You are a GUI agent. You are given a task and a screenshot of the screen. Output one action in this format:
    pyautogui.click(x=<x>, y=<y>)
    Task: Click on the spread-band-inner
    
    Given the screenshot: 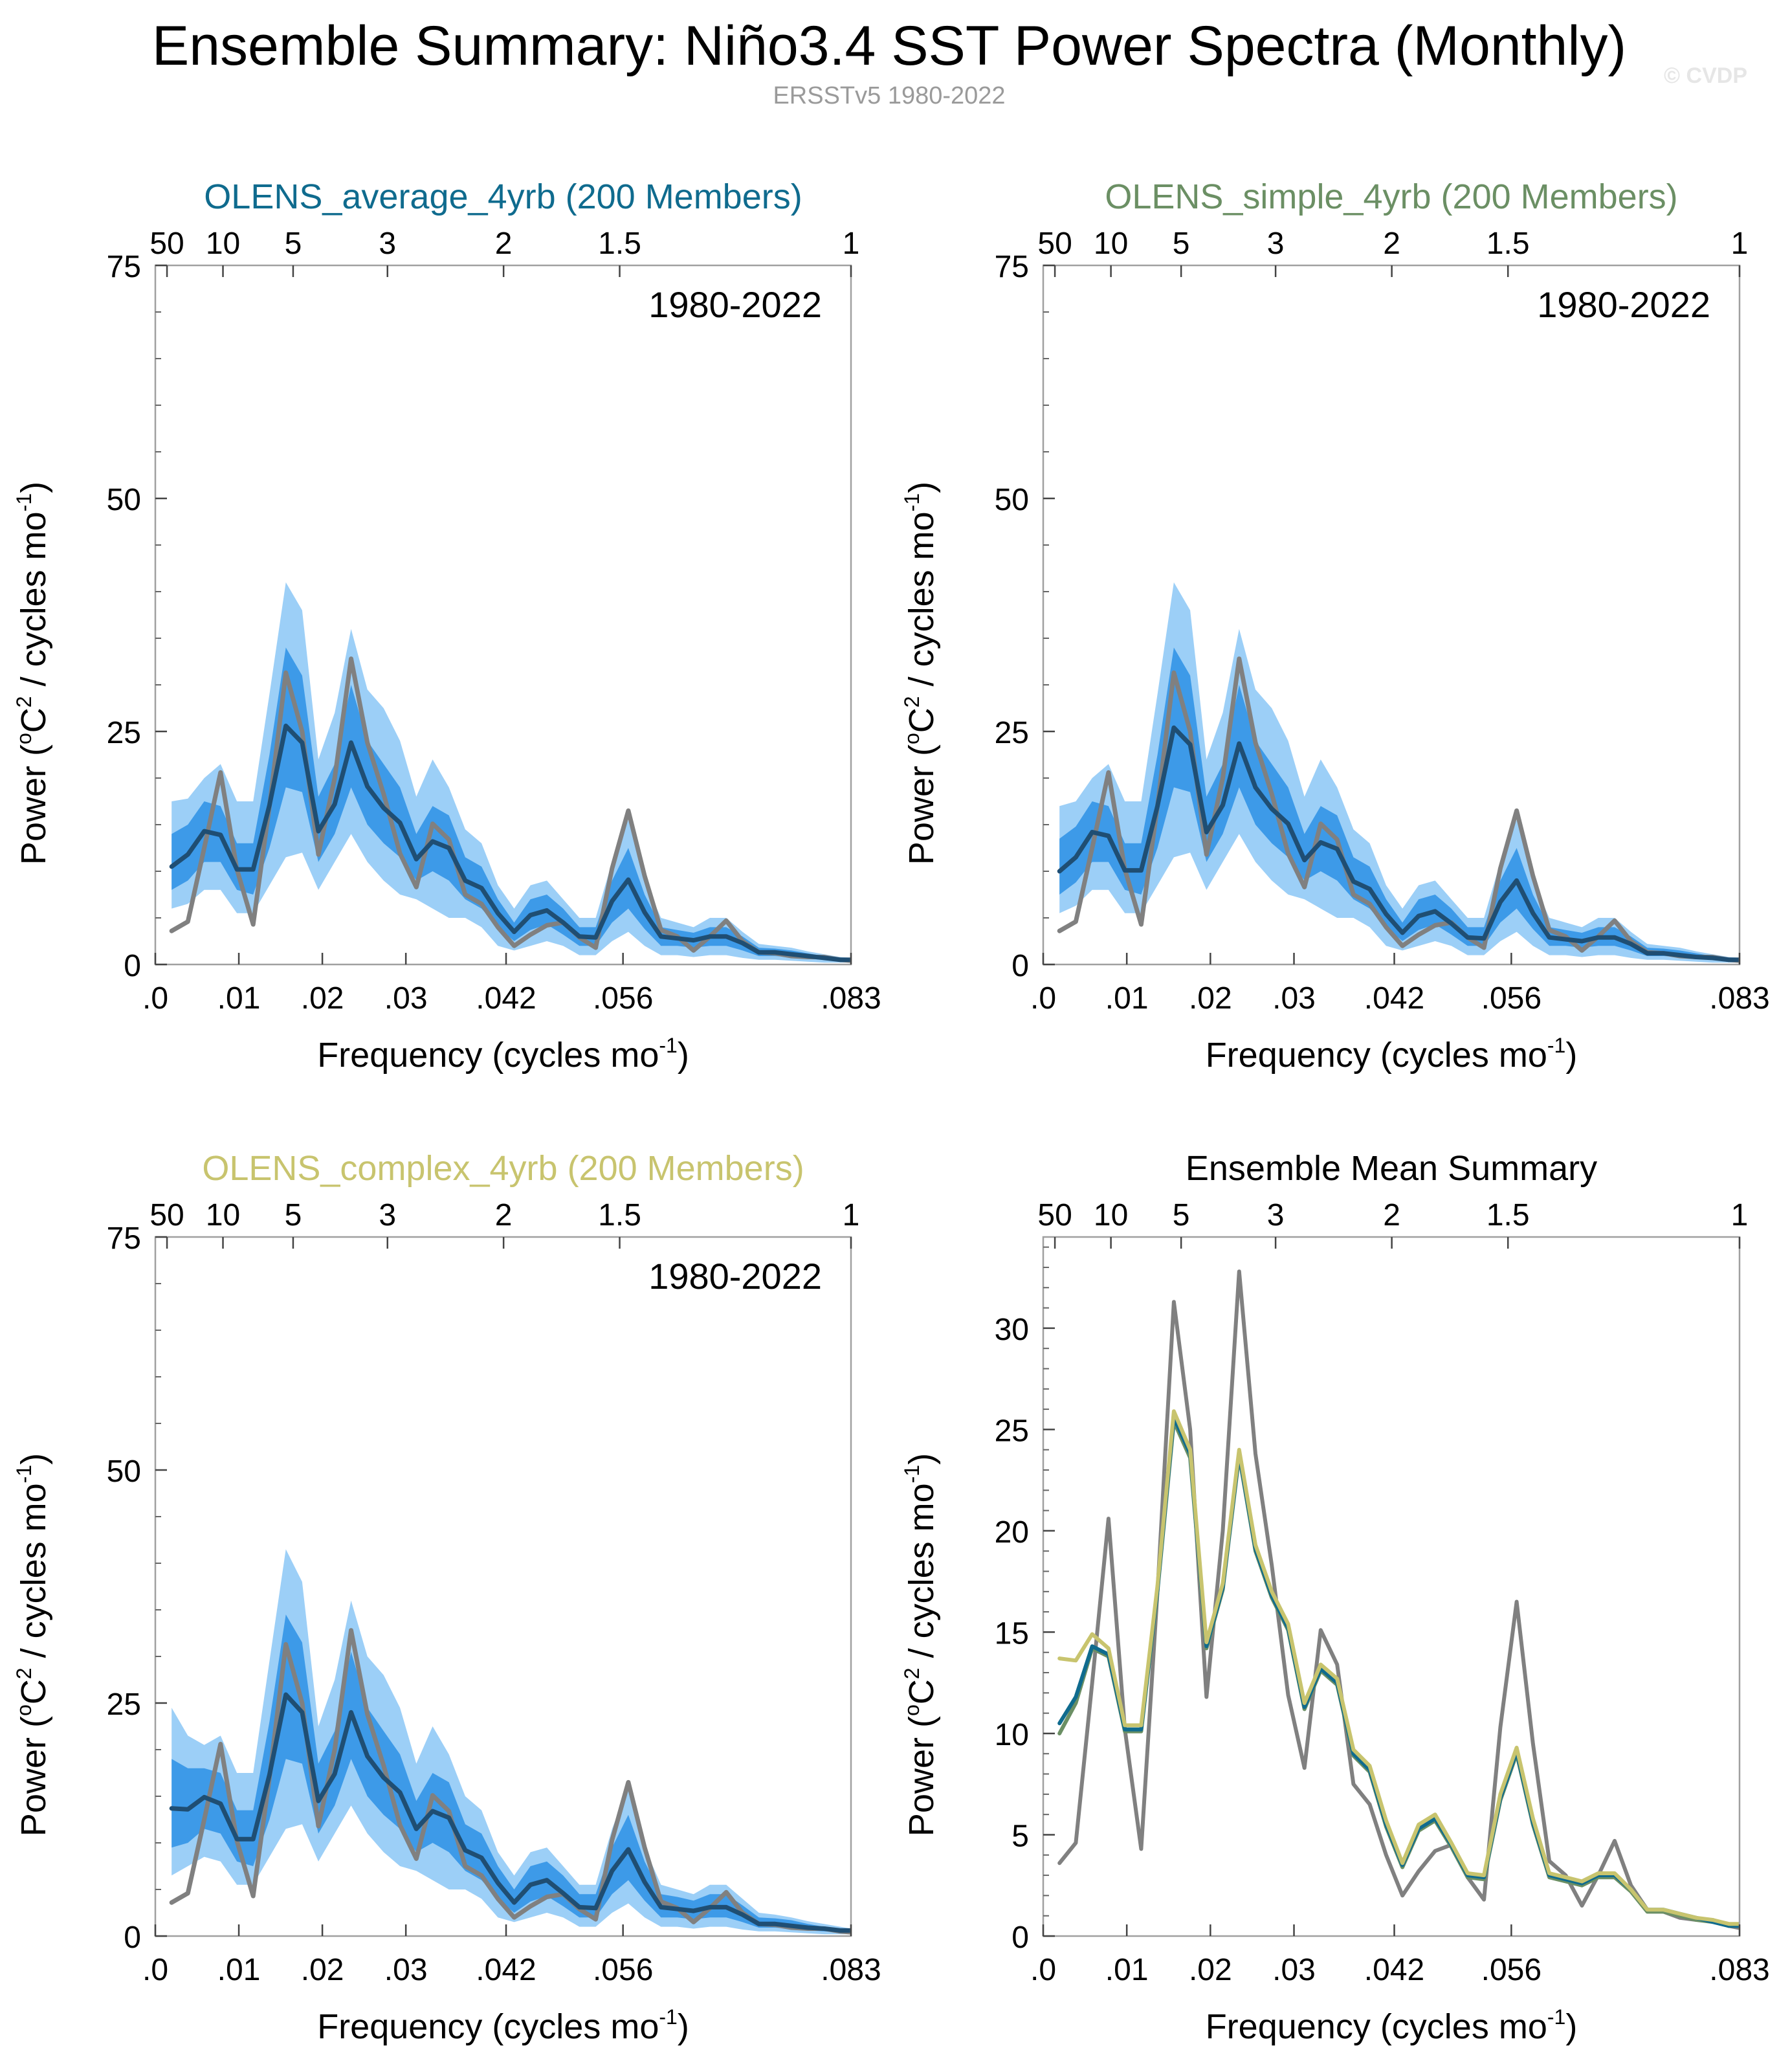 What is the action you would take?
    pyautogui.click(x=511, y=1774)
    